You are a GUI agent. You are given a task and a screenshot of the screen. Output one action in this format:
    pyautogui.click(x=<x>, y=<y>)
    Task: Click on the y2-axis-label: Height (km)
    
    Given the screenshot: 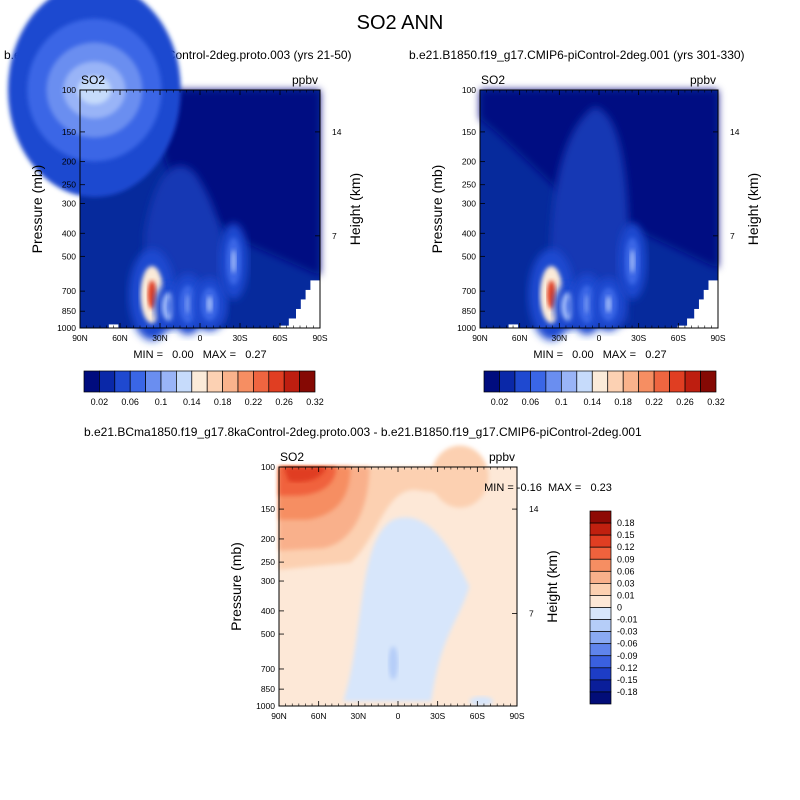 What is the action you would take?
    pyautogui.click(x=552, y=586)
    